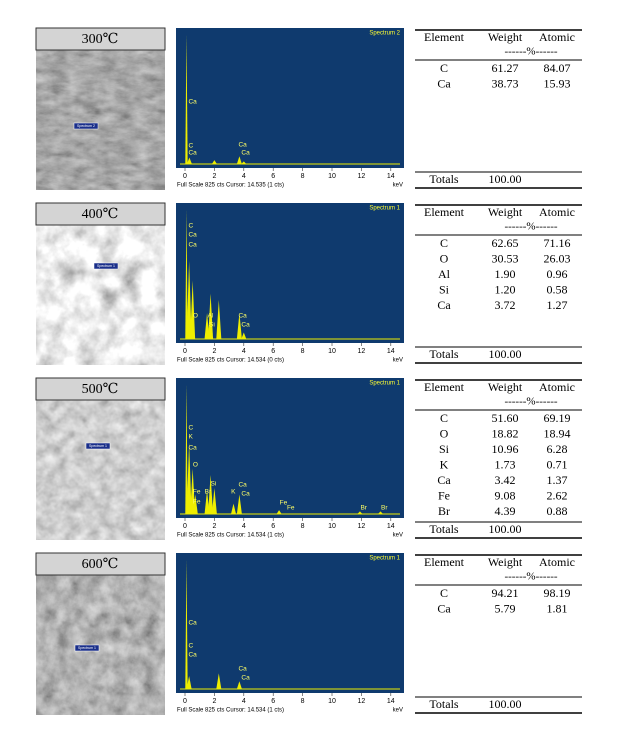 This screenshot has height=737, width=631. I want to click on table-cell: 62.65, so click(505, 243).